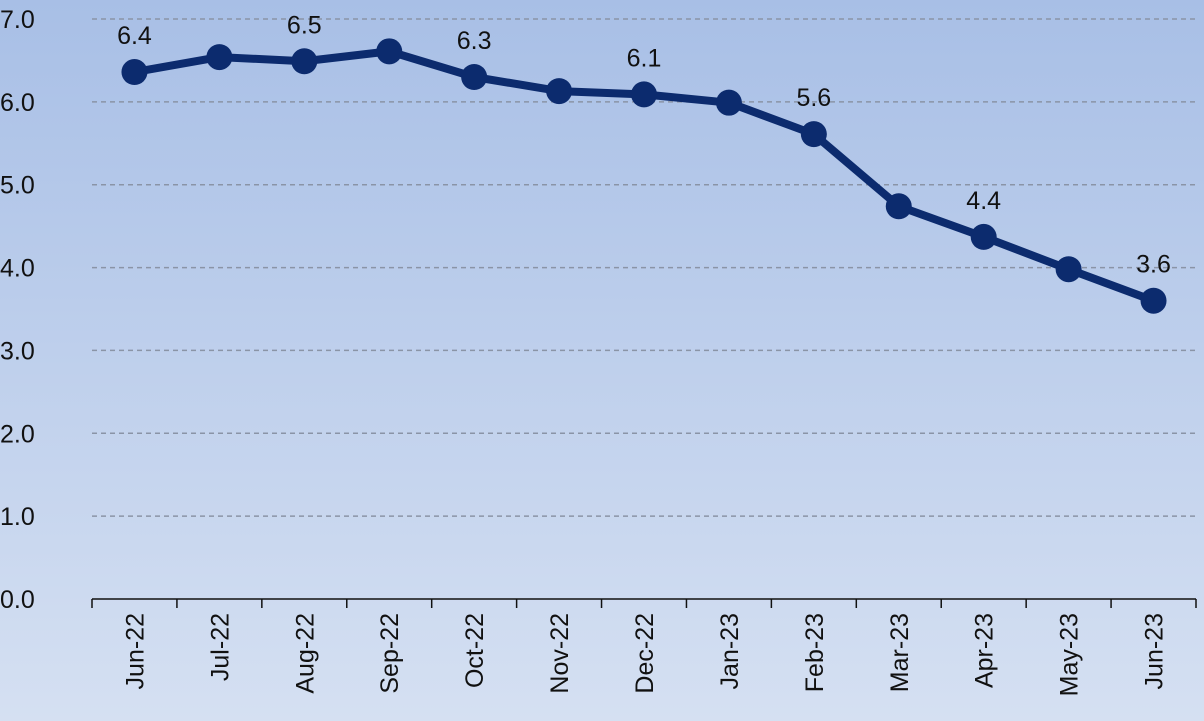  I want to click on data-label: 6.5, so click(304, 25).